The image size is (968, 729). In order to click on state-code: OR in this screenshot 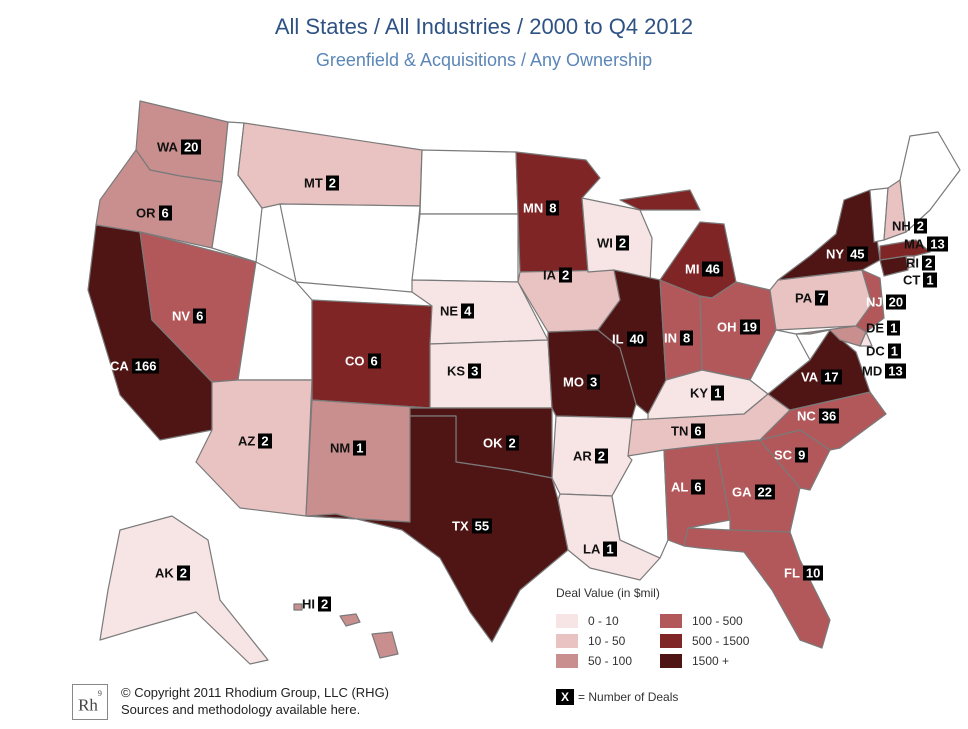, I will do `click(146, 213)`.